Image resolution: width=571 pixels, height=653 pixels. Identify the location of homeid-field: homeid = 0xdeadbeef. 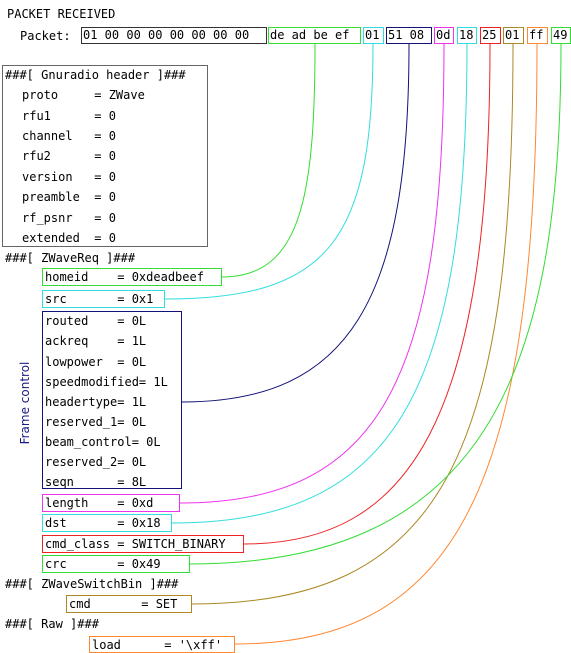
(124, 277).